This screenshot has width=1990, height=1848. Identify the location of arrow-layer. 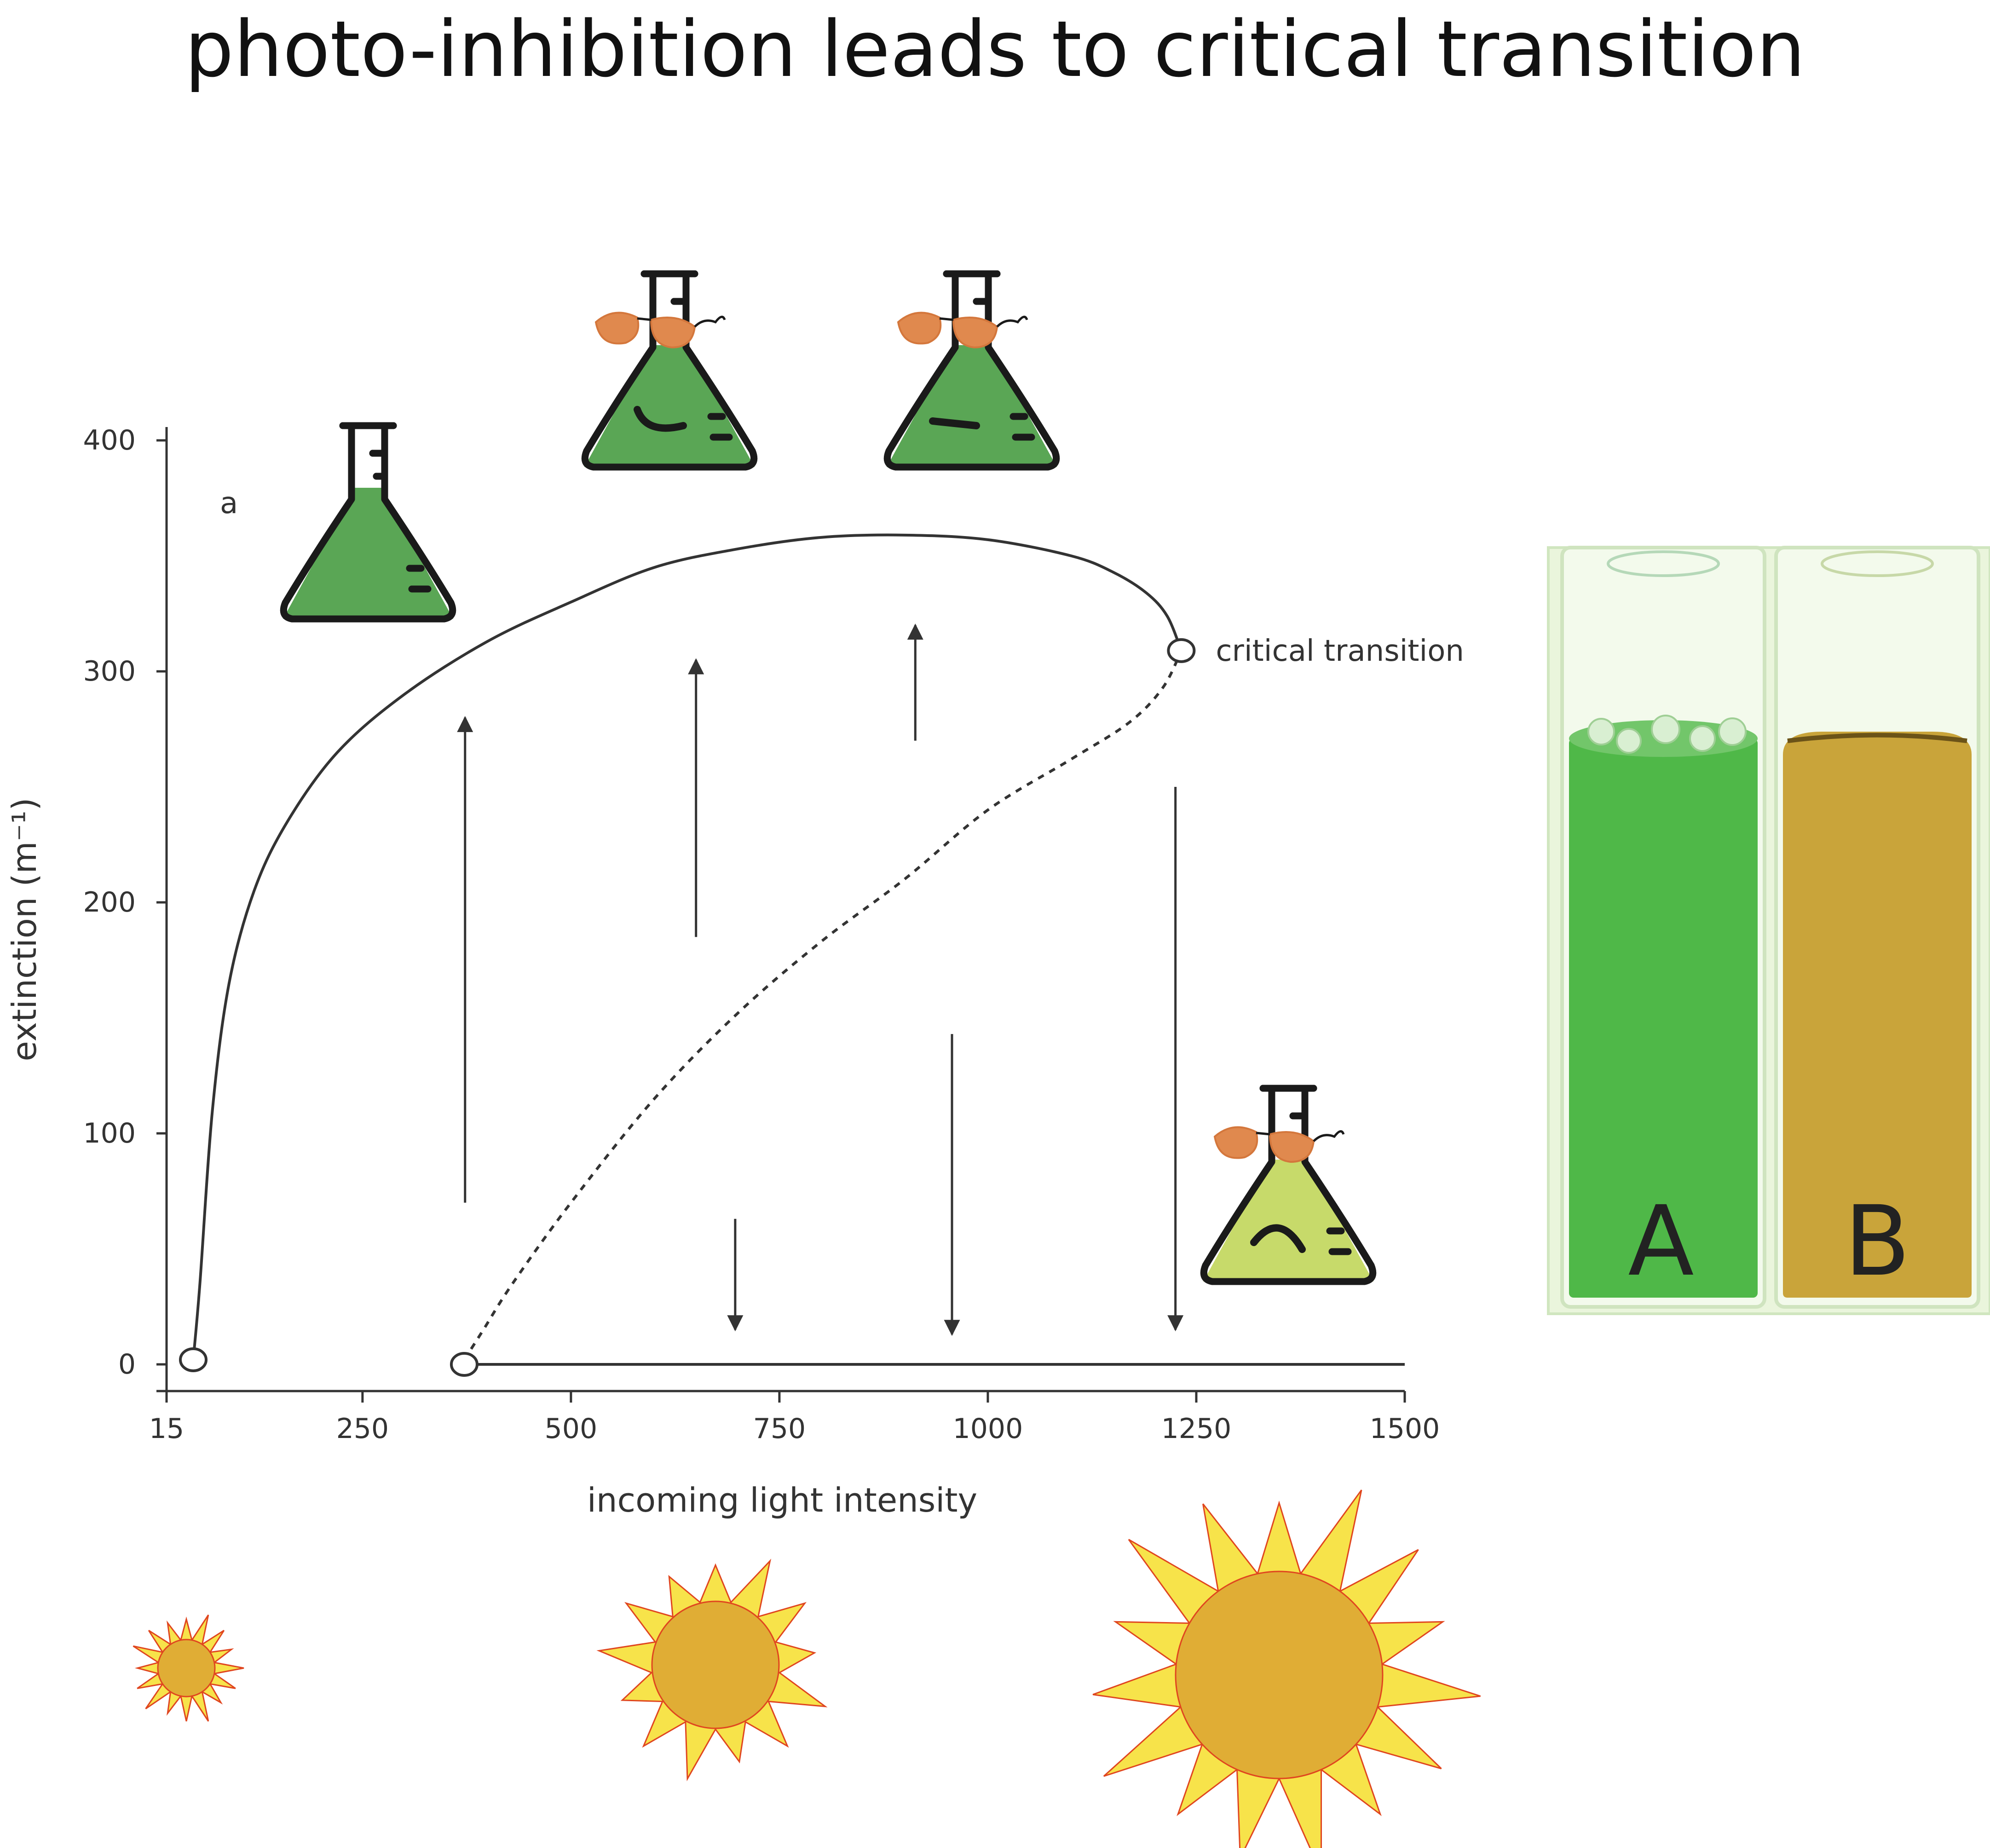
(820, 980).